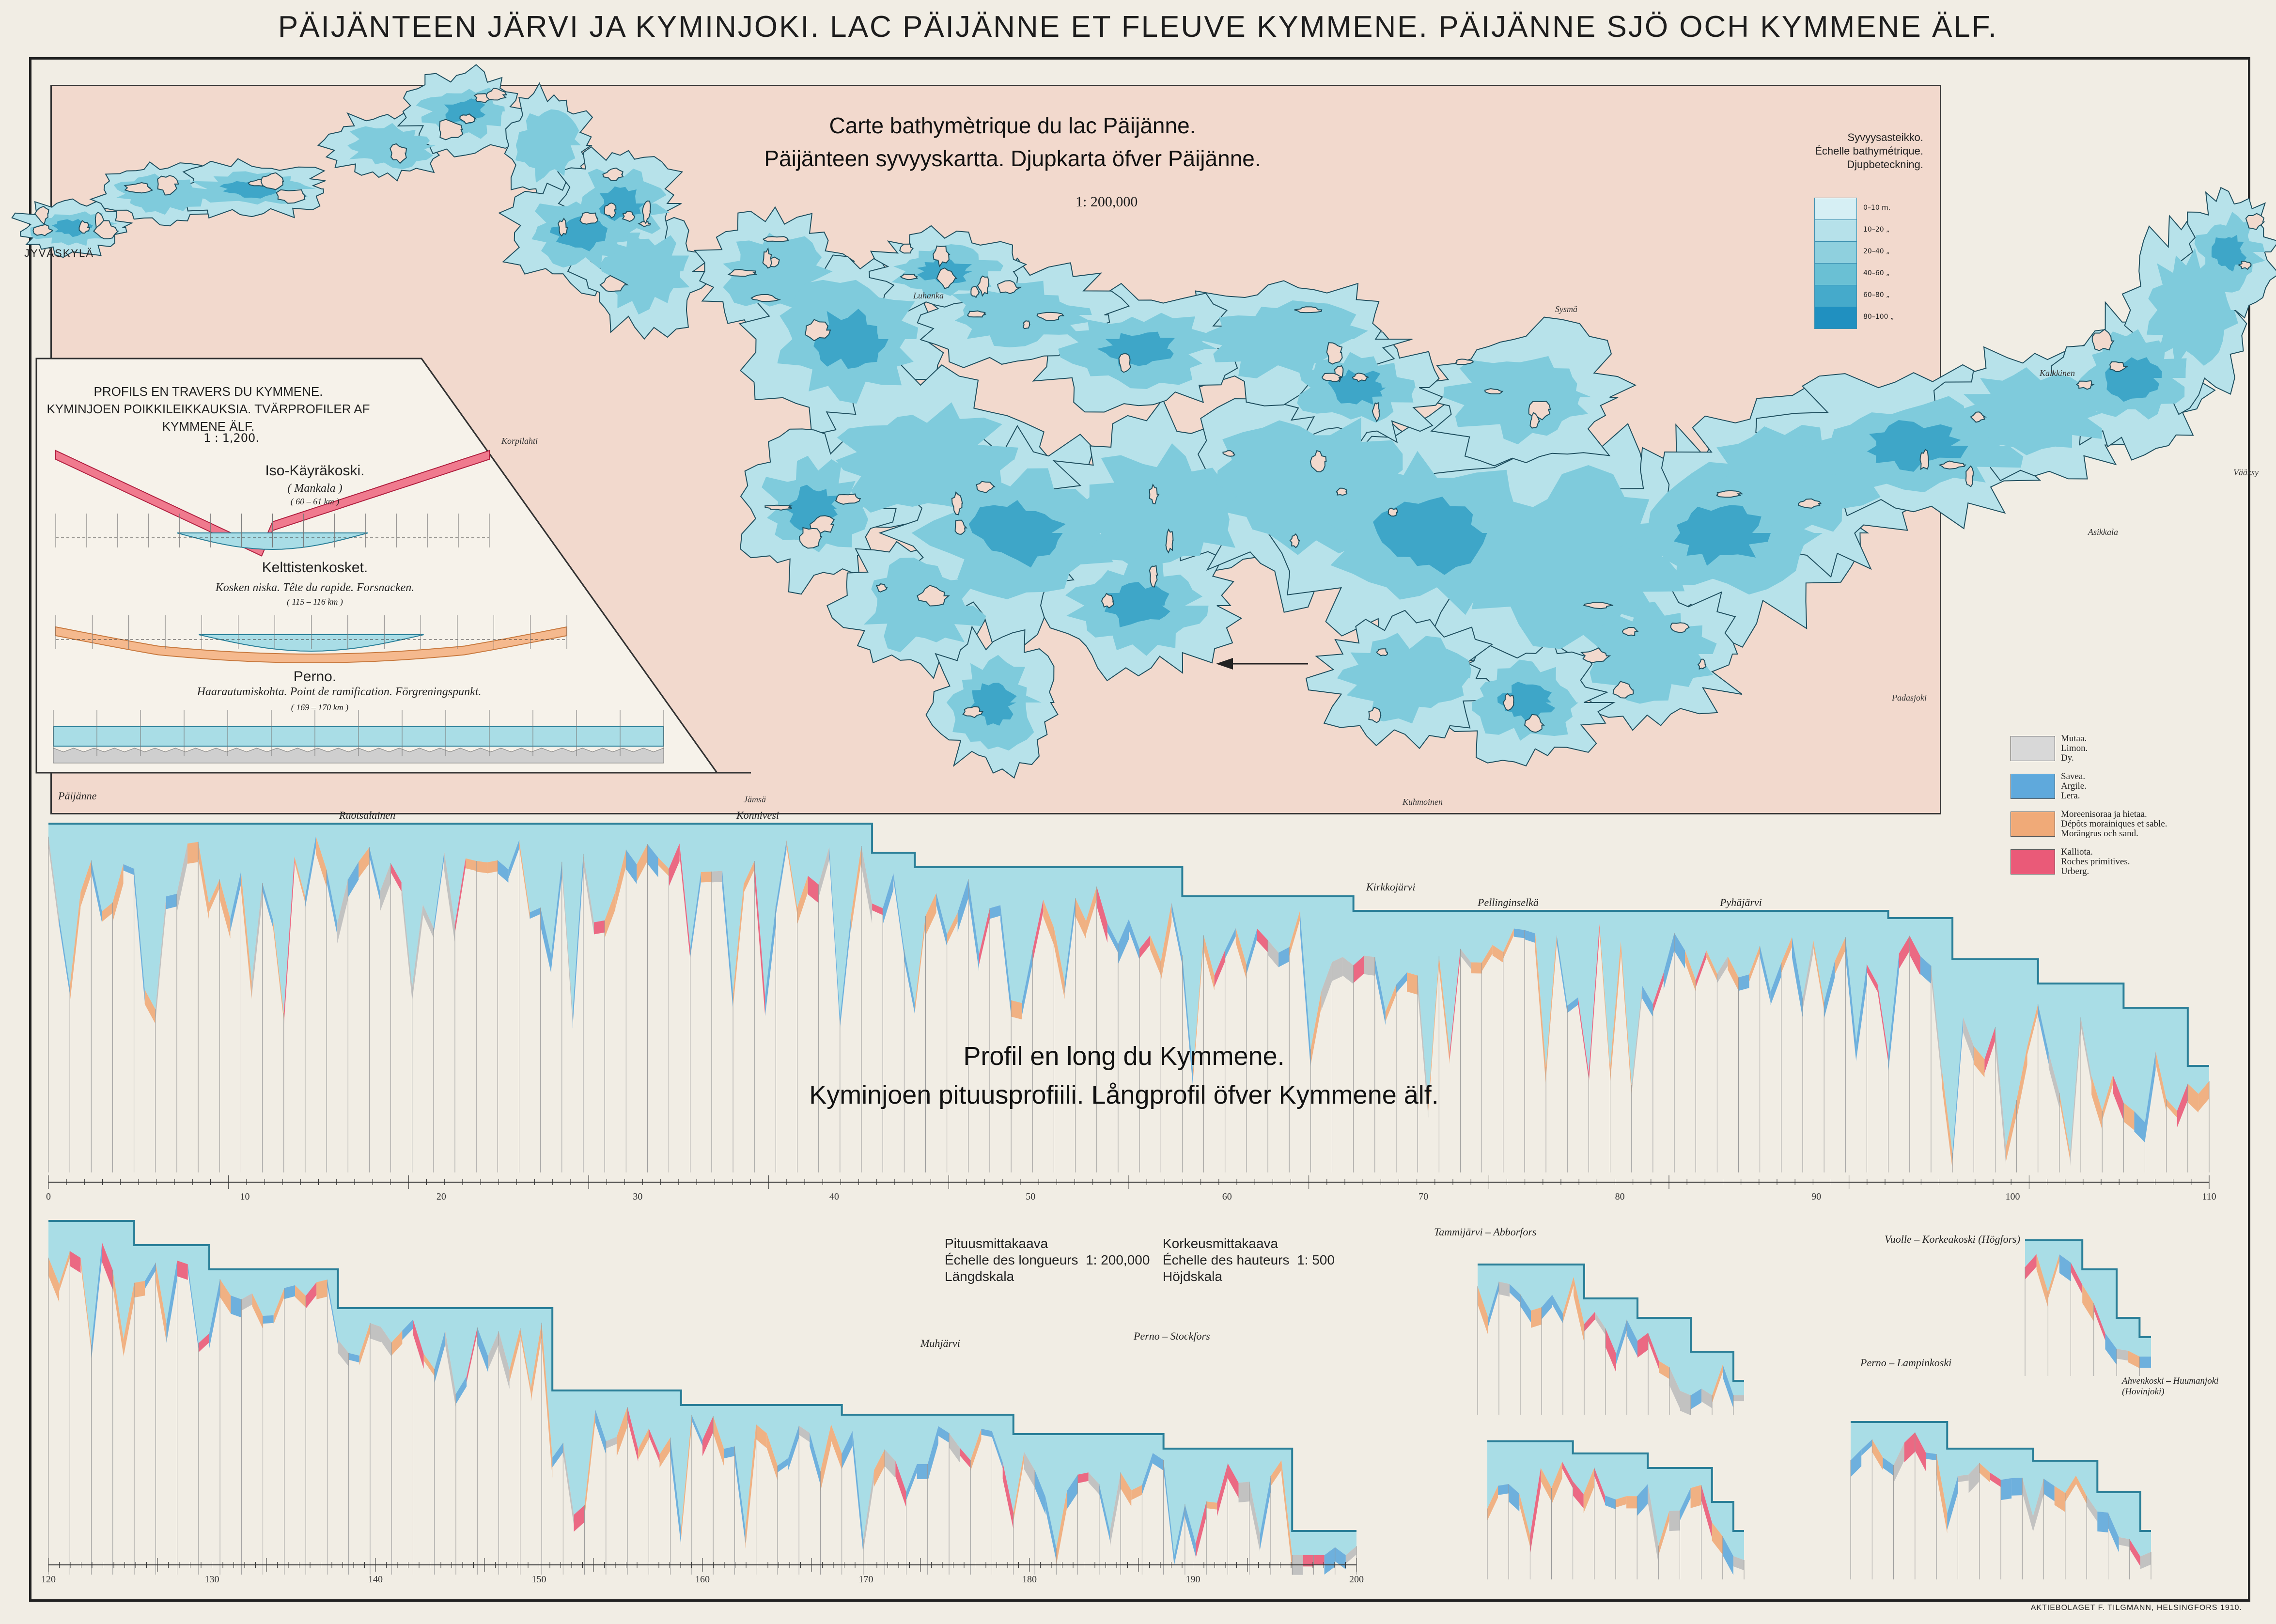 The image size is (2276, 1624). What do you see at coordinates (2074, 786) in the screenshot?
I see `geology-legend-text: Savea. Argile. Lera.` at bounding box center [2074, 786].